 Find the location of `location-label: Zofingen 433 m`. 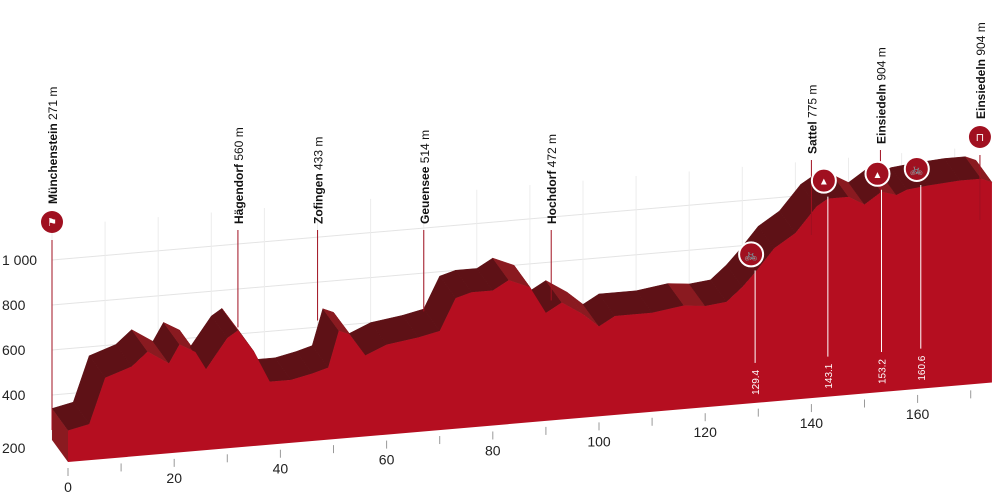

location-label: Zofingen 433 m is located at coordinates (319, 180).